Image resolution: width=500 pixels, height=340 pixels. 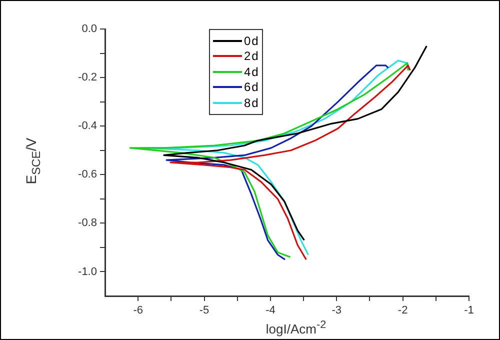 I want to click on legend-label: 6d, so click(x=252, y=87).